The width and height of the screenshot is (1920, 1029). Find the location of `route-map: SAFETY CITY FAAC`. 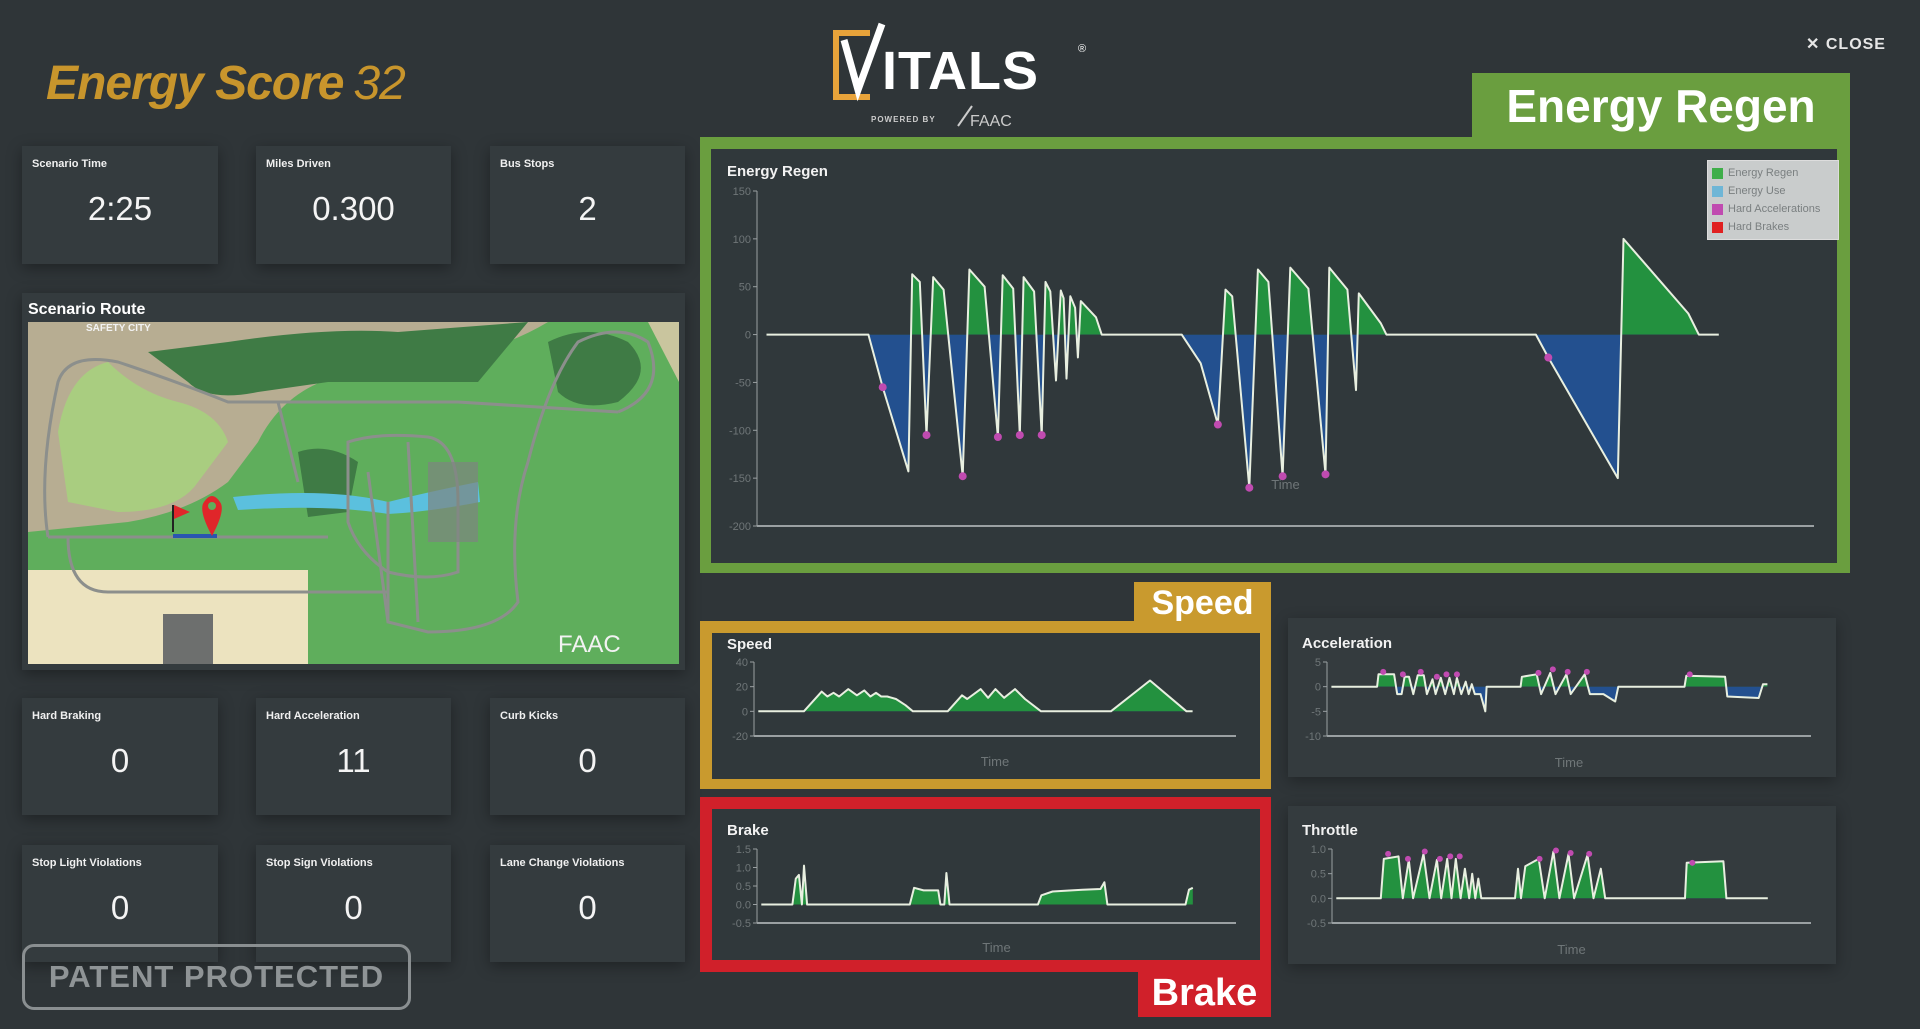

route-map: SAFETY CITY FAAC is located at coordinates (353, 493).